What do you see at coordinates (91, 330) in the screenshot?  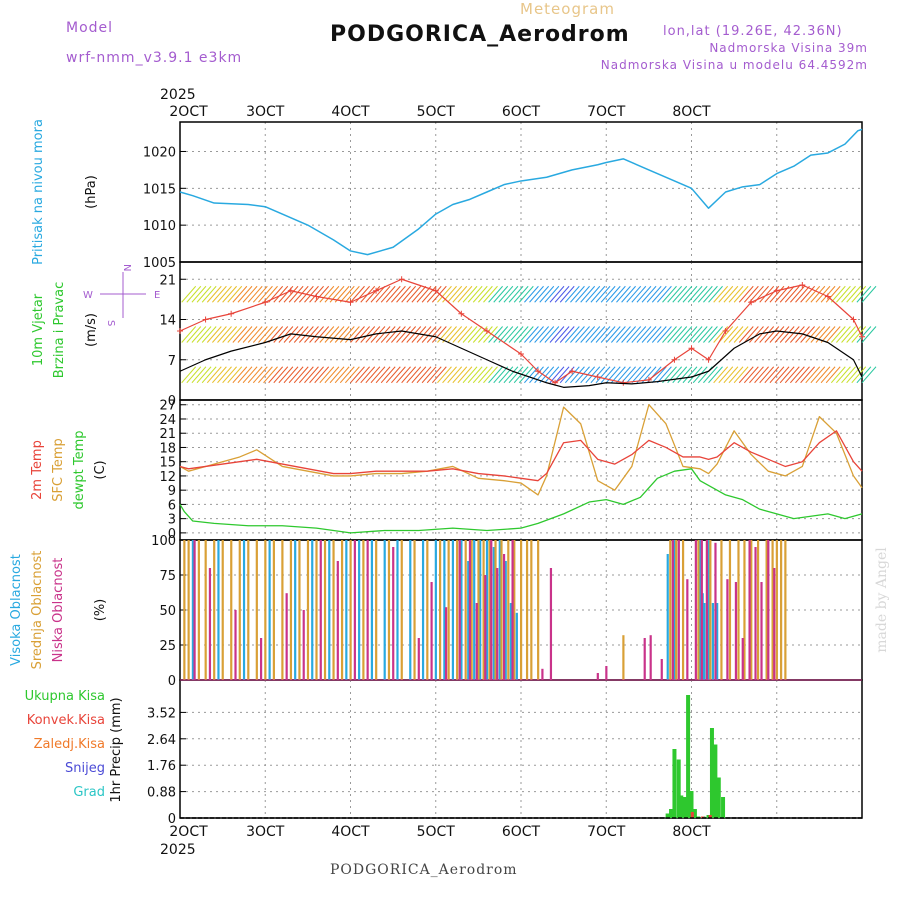 I see `wind-unit-label: (m/s)` at bounding box center [91, 330].